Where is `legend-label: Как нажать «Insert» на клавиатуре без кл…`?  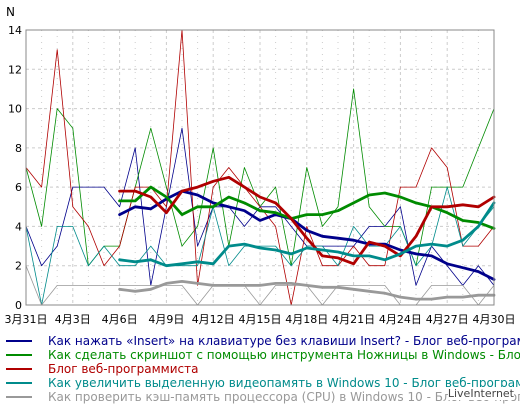 legend-label: Как нажать «Insert» на клавиатуре без кл… is located at coordinates (284, 341).